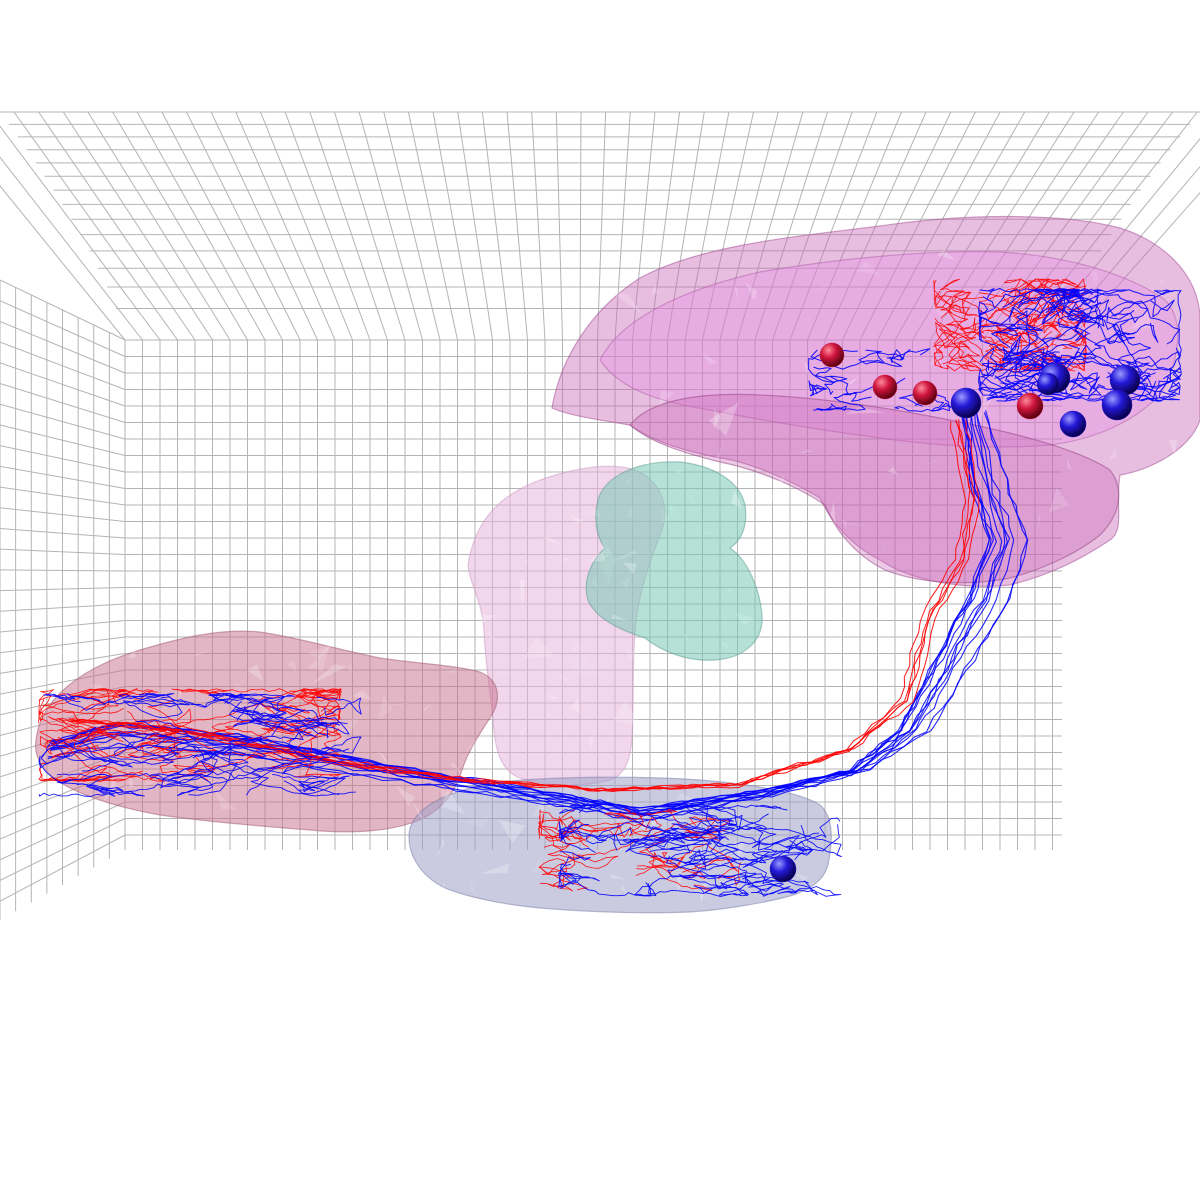 This screenshot has height=1200, width=1200. I want to click on brain-region-left, so click(266, 731).